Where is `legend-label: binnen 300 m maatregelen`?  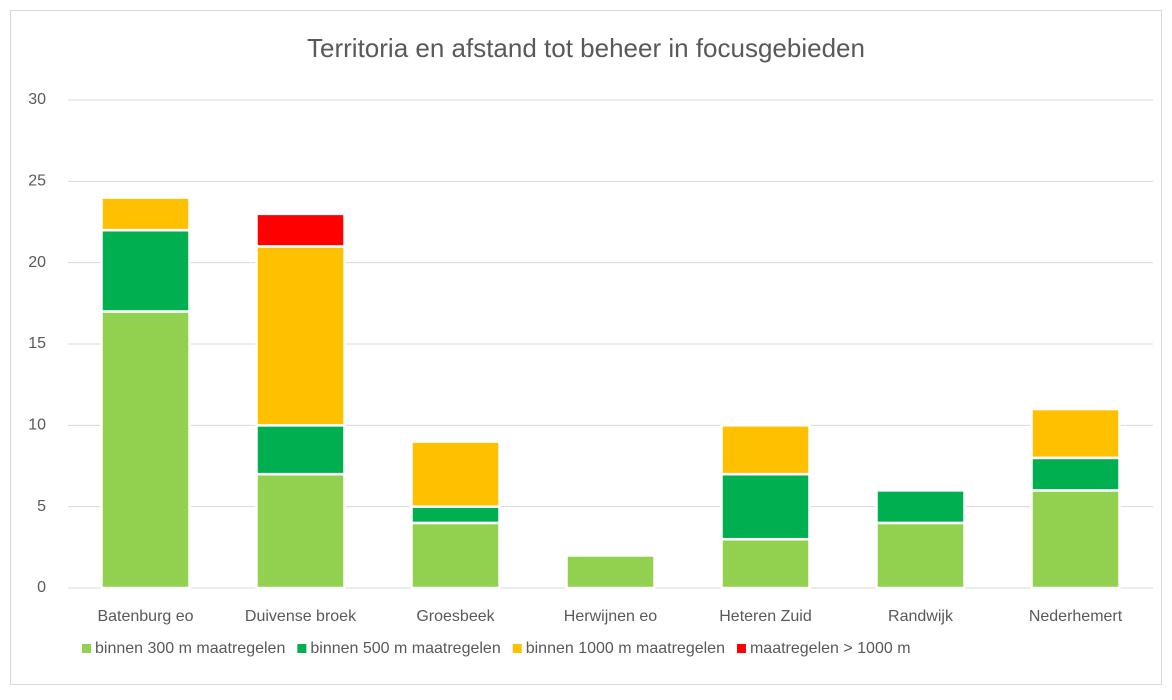
legend-label: binnen 300 m maatregelen is located at coordinates (190, 648).